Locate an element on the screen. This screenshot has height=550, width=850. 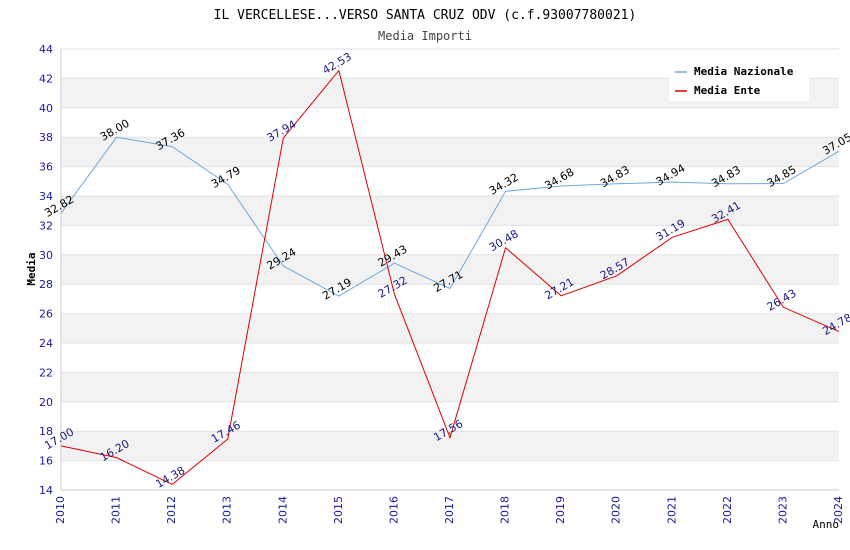
y-tick-label: 36 is located at coordinates (46, 167).